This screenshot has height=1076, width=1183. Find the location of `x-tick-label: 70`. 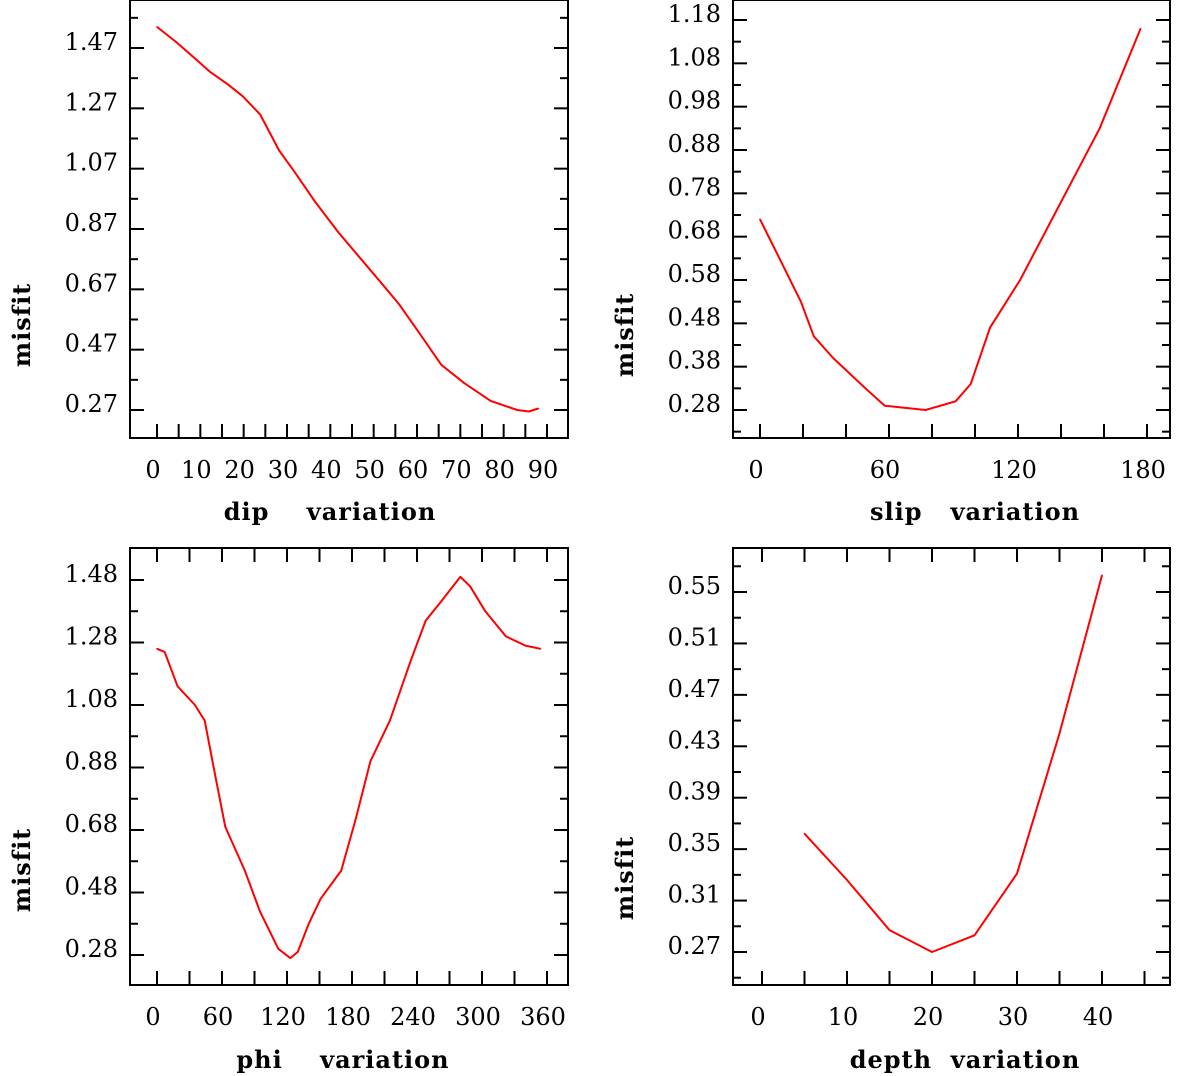

x-tick-label: 70 is located at coordinates (456, 470).